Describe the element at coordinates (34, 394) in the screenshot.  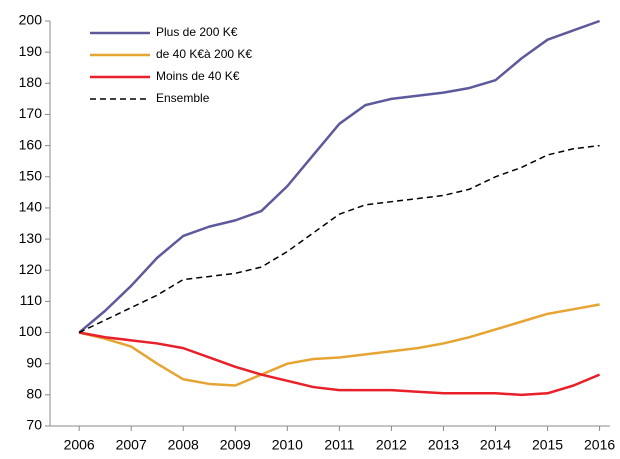
I see `y-tick-label: 80` at that location.